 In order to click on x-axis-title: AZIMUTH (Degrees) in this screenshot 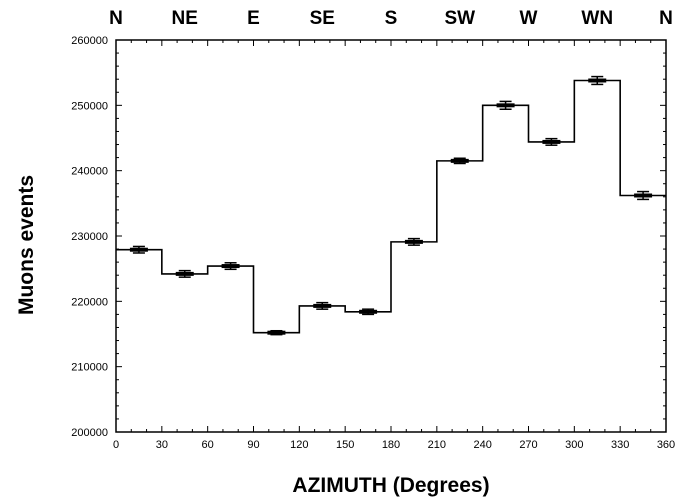, I will do `click(390, 485)`.